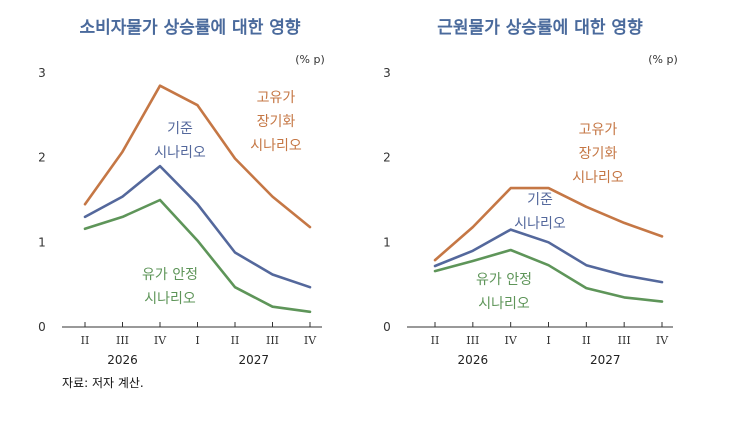  I want to click on source-note: 자료: 저자 계산., so click(103, 383).